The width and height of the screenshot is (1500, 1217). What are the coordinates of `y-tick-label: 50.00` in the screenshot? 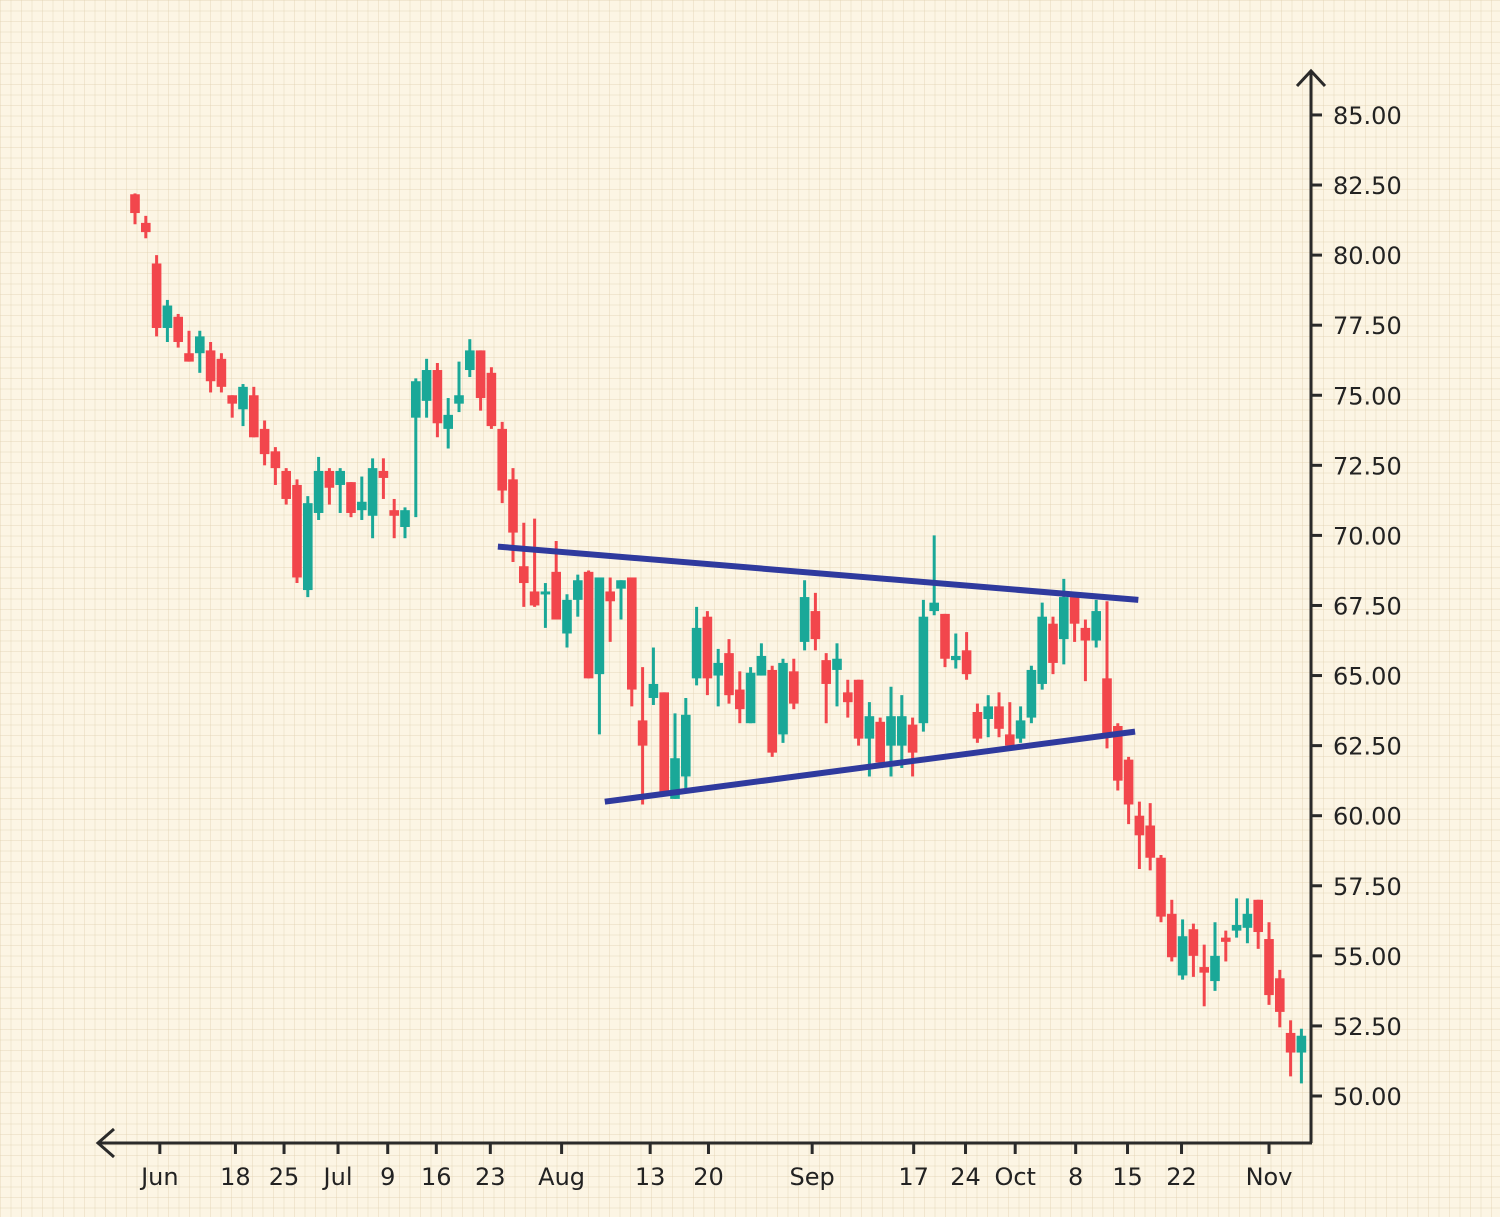 It's located at (1367, 1097).